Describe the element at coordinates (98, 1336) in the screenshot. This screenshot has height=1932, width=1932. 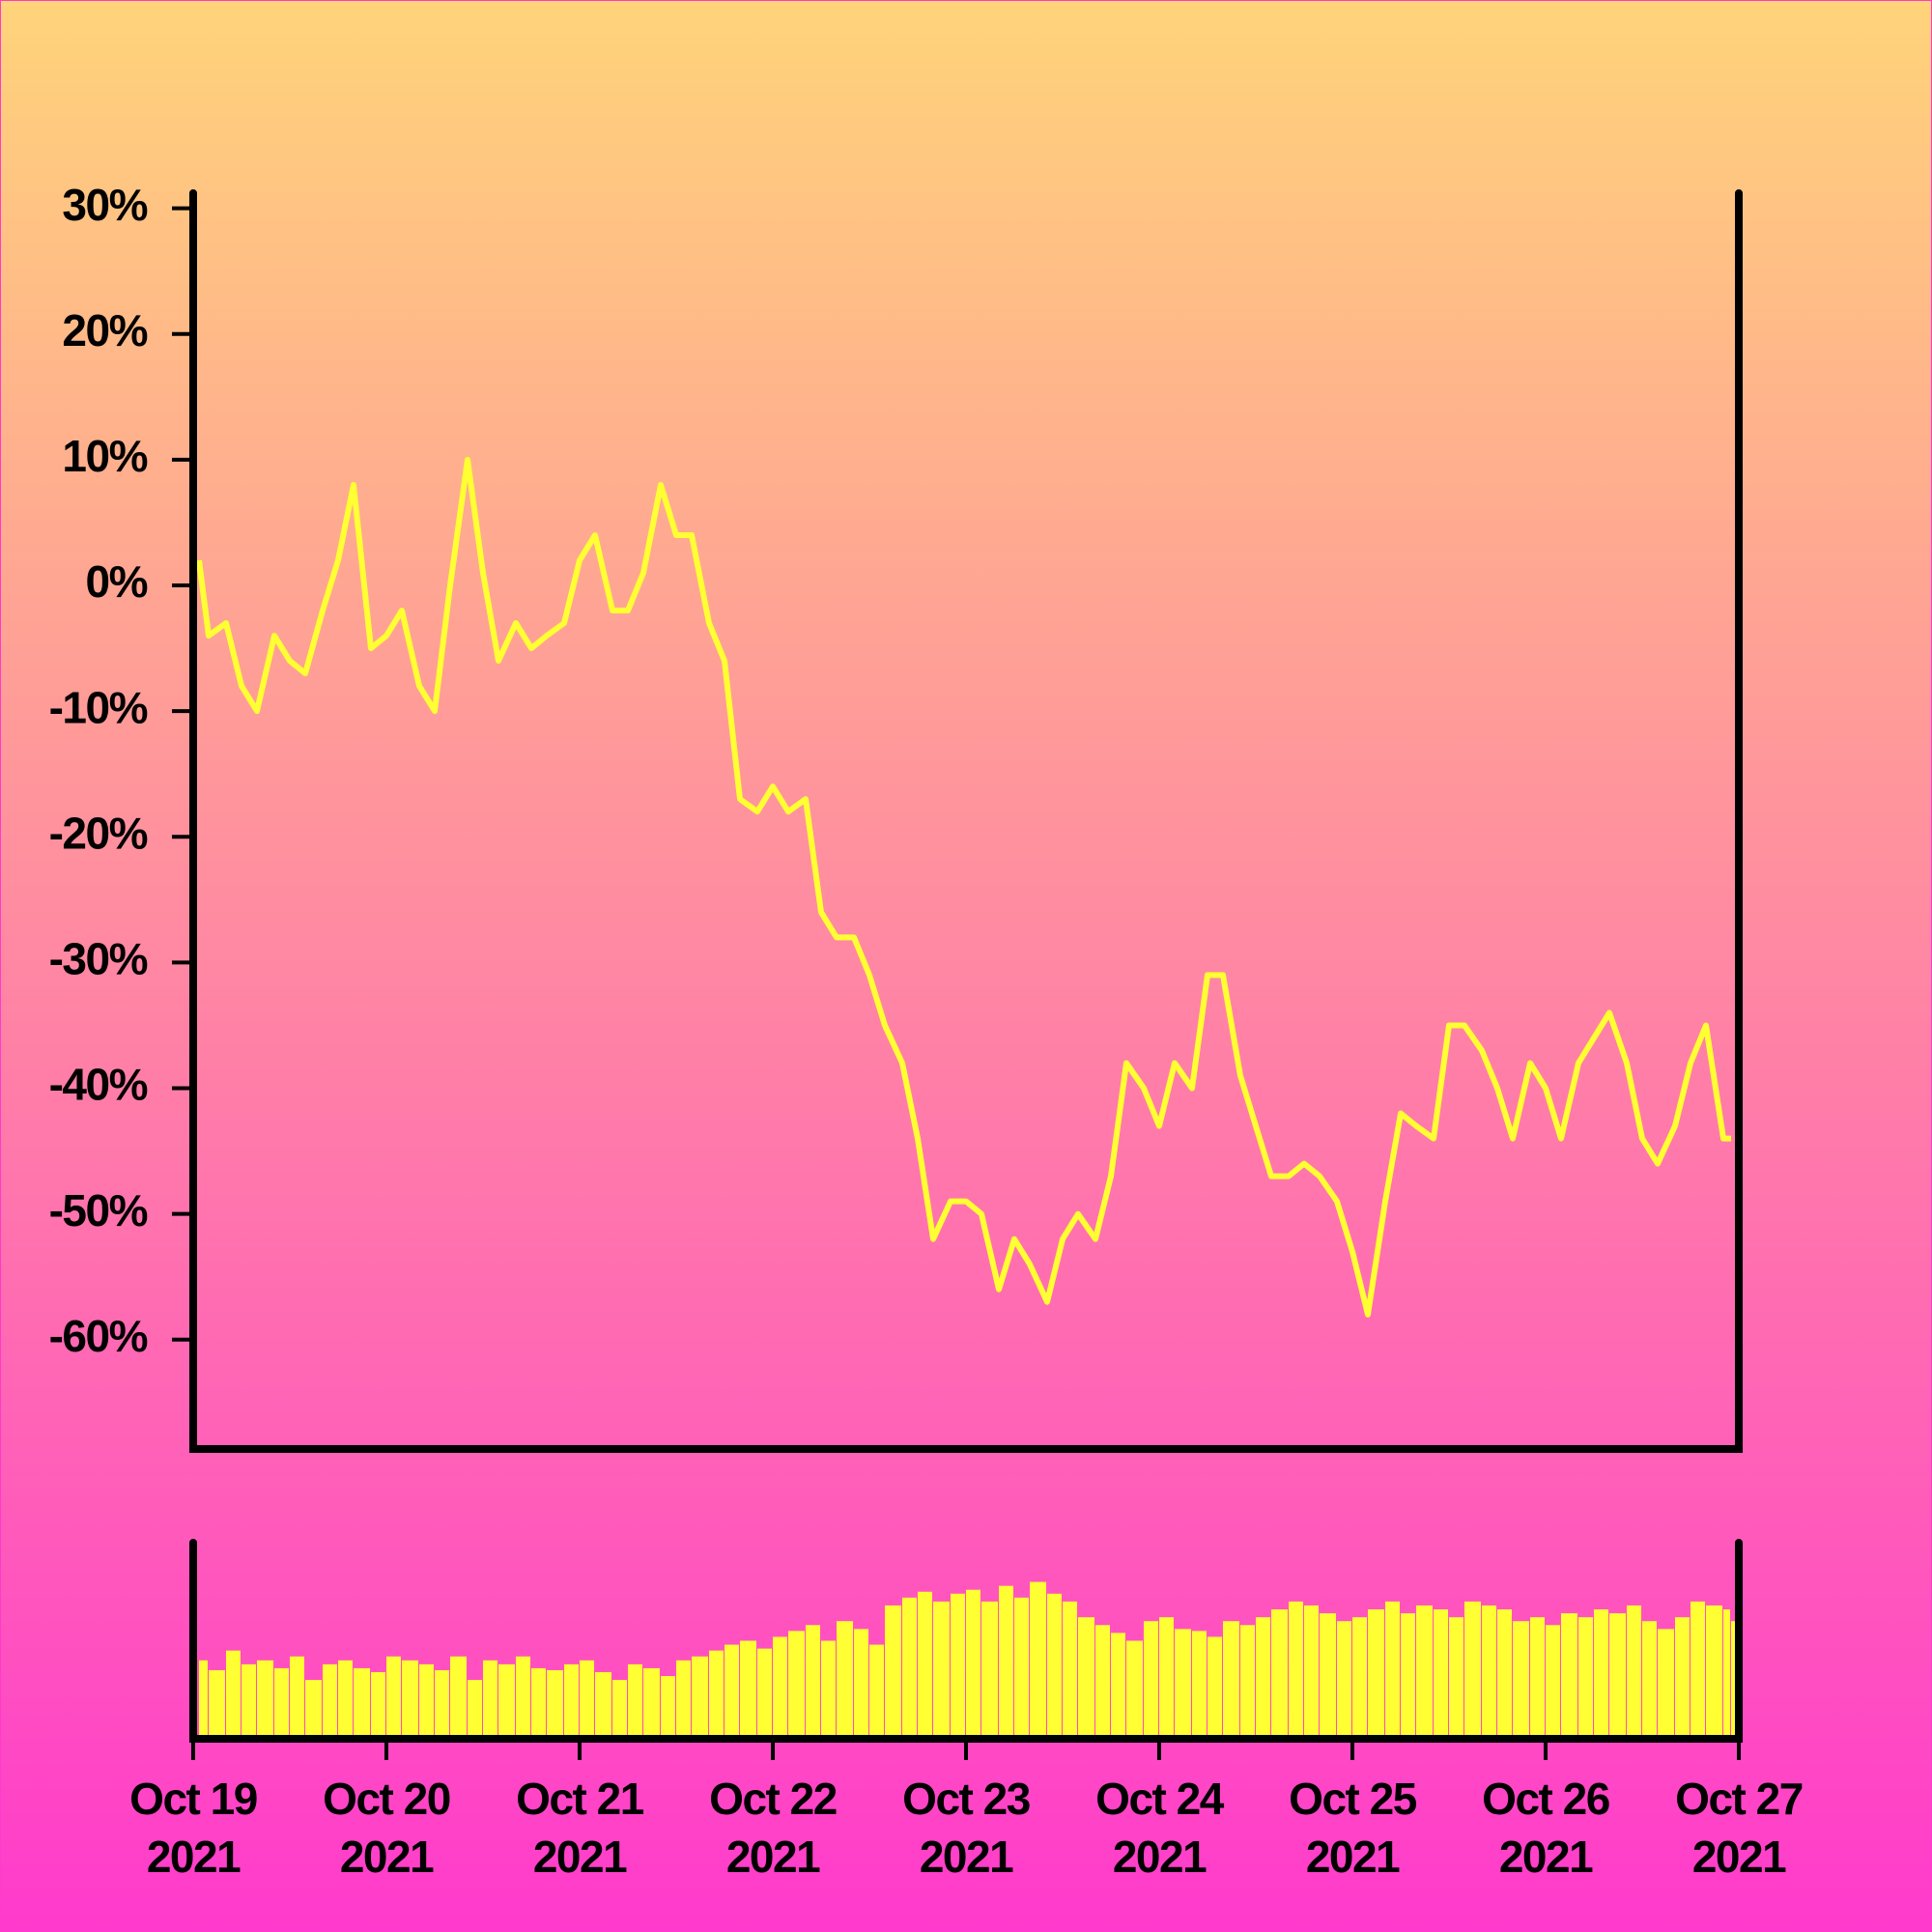
I see `y-tick-label: -60%` at that location.